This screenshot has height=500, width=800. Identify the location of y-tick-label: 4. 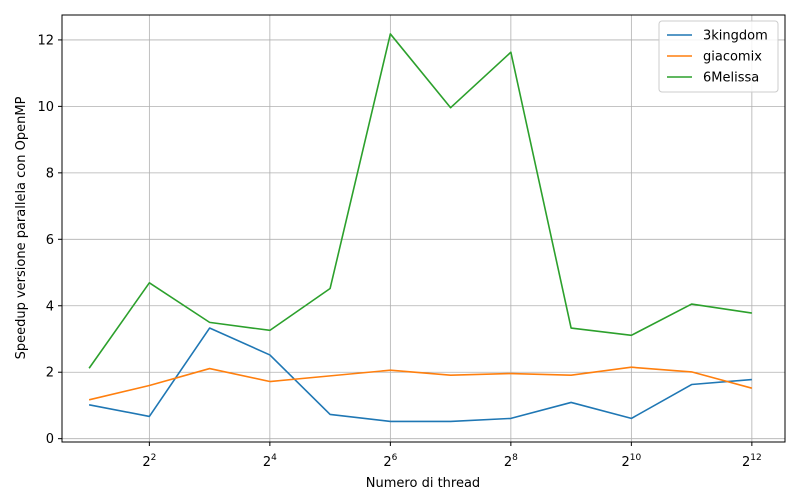
(50, 306).